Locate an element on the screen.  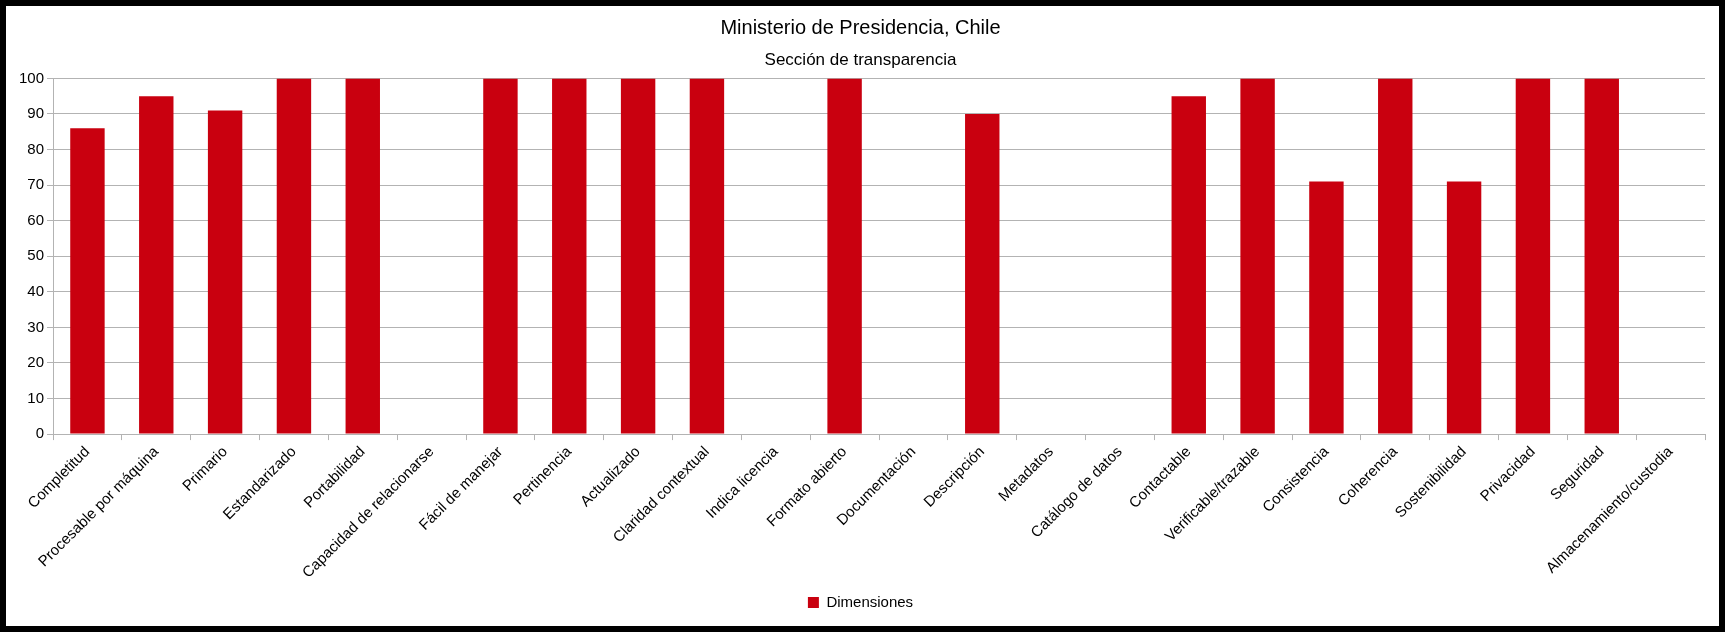
chart-title: Ministerio de Presidencia, Chile is located at coordinates (860, 26).